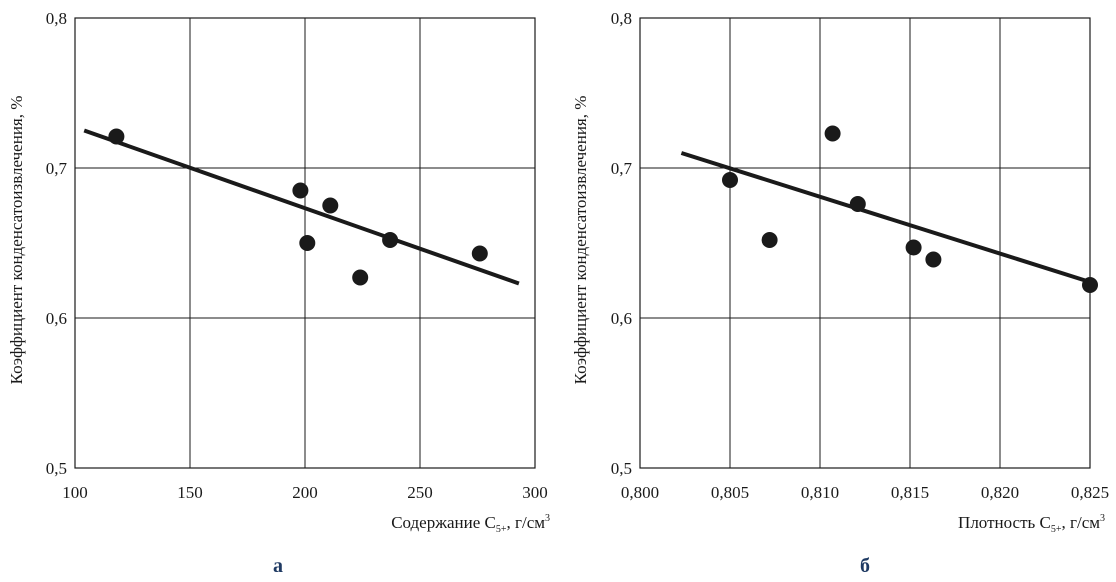 The width and height of the screenshot is (1116, 582). What do you see at coordinates (640, 492) in the screenshot?
I see `x-tick-label: 0,800` at bounding box center [640, 492].